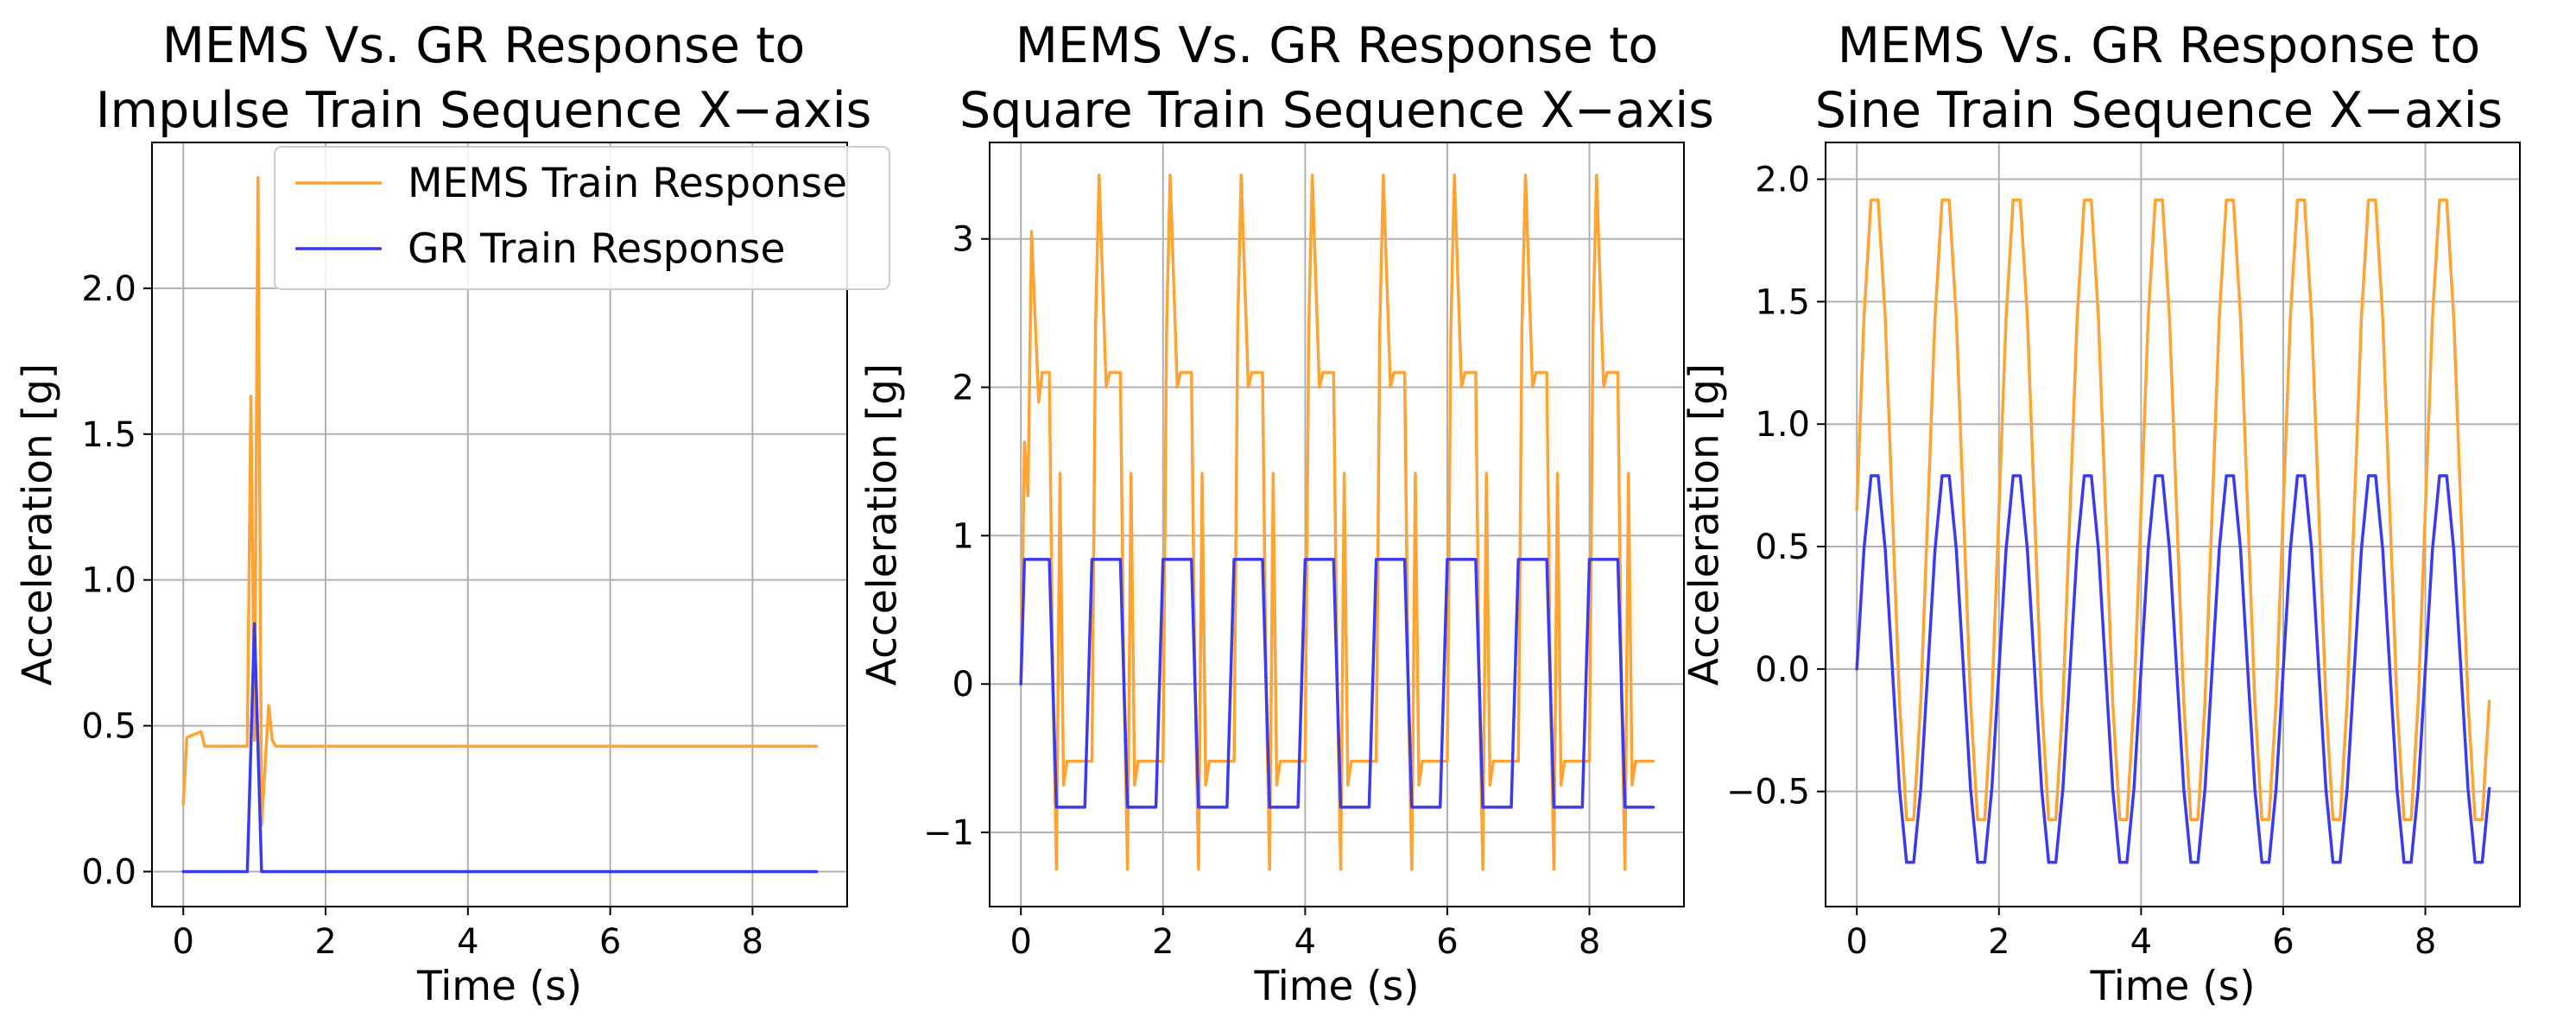 The width and height of the screenshot is (2576, 1024). I want to click on chart-title-line-2: Square Train Sequence X−axis, so click(1336, 110).